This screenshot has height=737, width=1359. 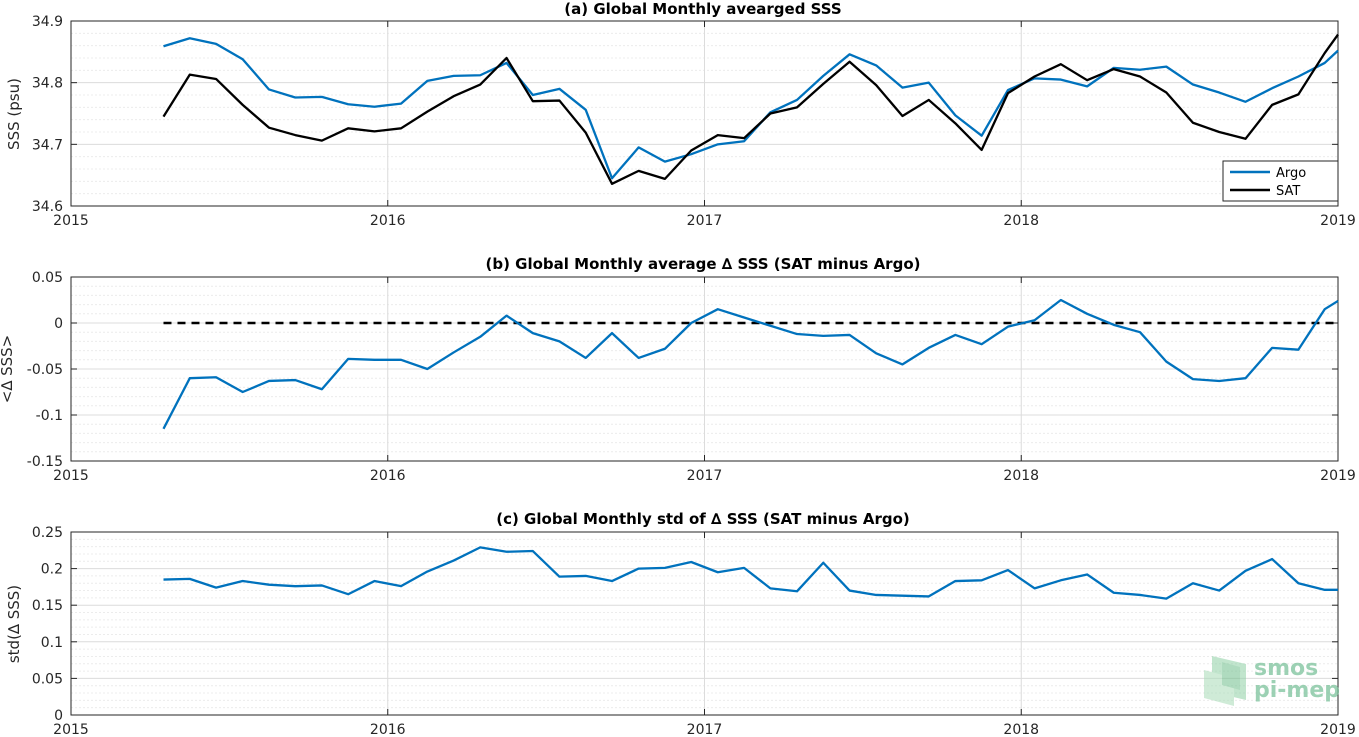 What do you see at coordinates (47, 533) in the screenshot?
I see `y-tick-label: 0.25` at bounding box center [47, 533].